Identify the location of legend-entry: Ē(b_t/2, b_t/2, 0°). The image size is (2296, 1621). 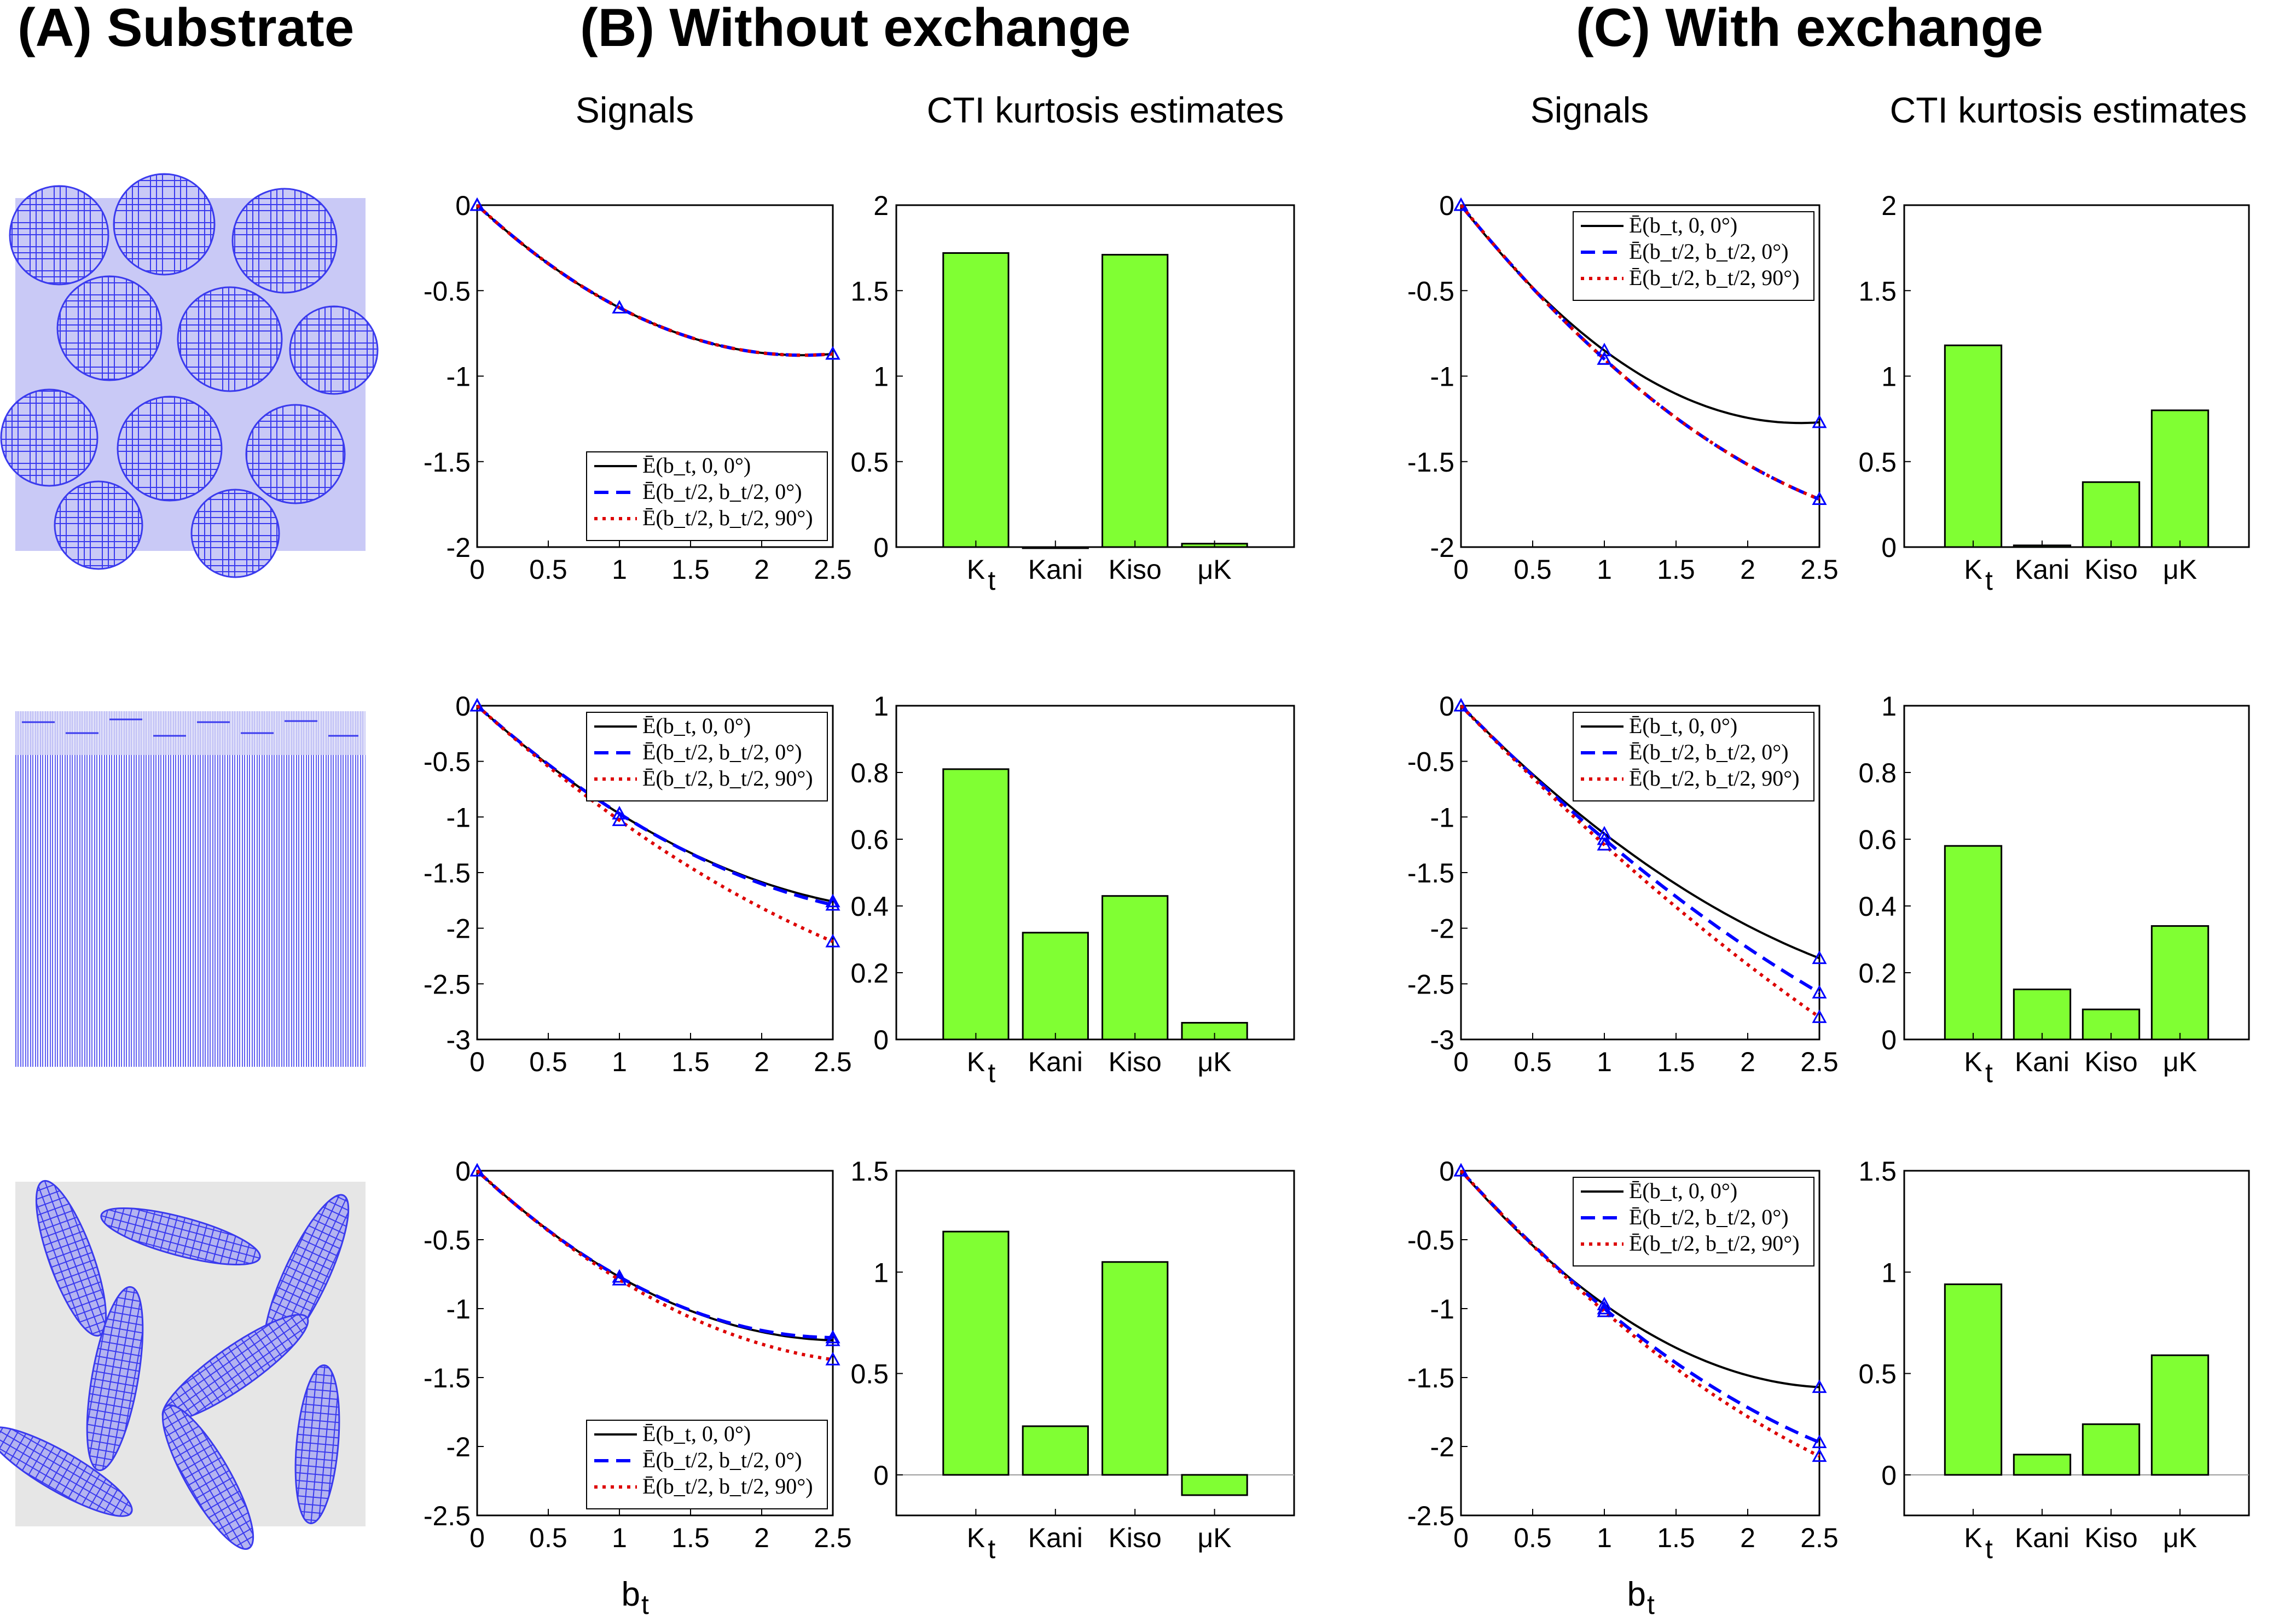
(1709, 1217).